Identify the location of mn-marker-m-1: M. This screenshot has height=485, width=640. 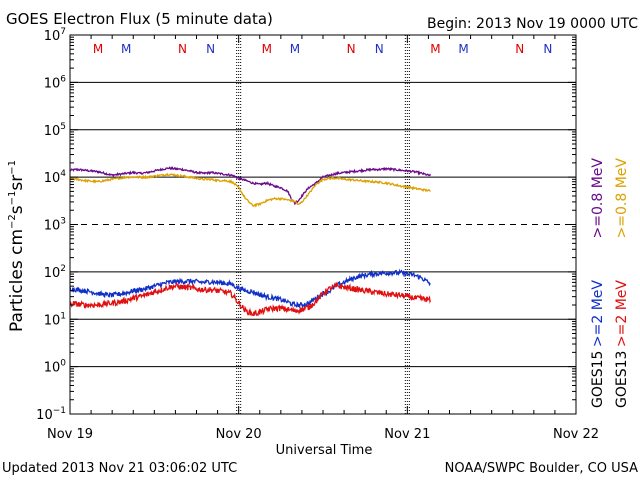
(126, 49).